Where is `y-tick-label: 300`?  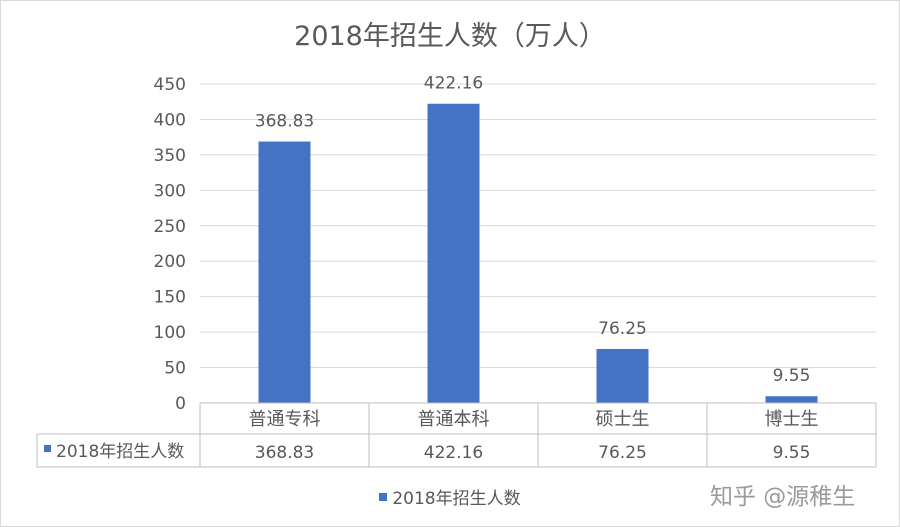
y-tick-label: 300 is located at coordinates (170, 191).